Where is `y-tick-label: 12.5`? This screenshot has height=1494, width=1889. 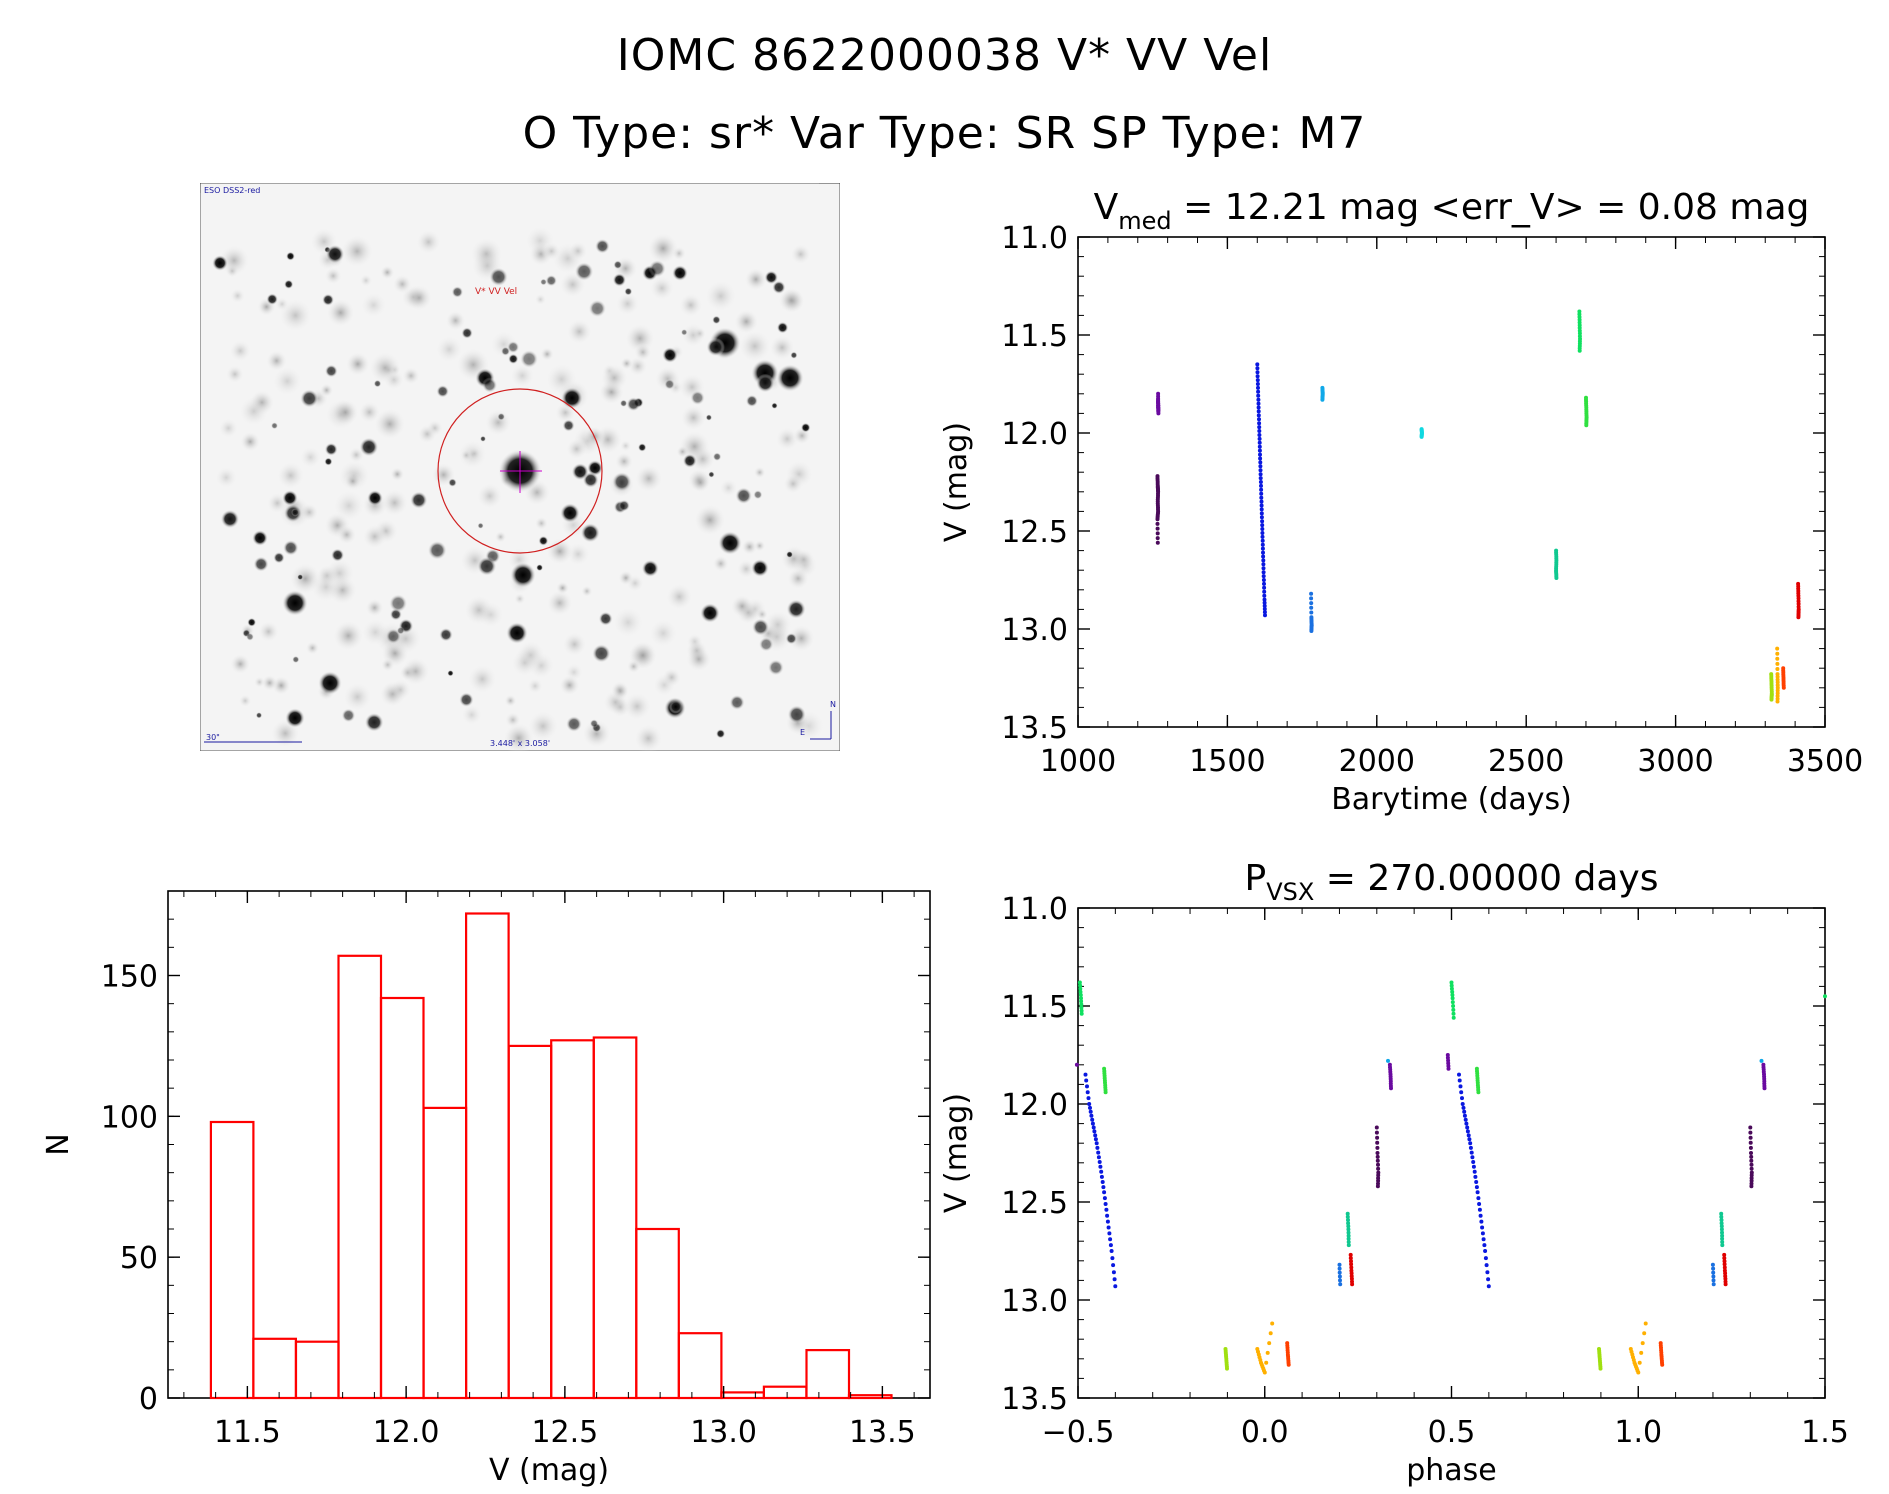
y-tick-label: 12.5 is located at coordinates (1034, 532).